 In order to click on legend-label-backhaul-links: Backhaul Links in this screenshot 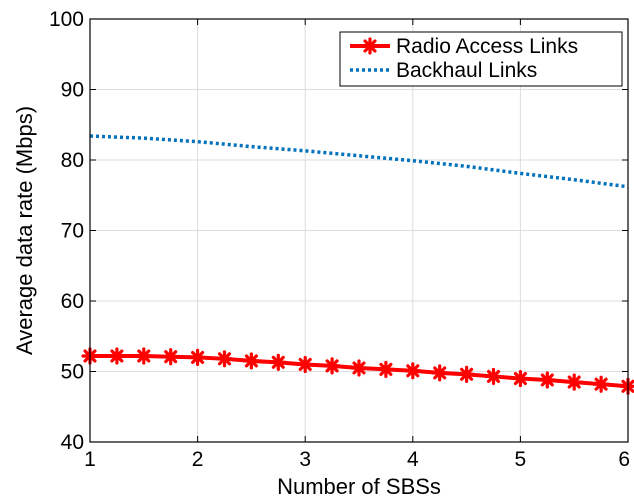, I will do `click(466, 70)`.